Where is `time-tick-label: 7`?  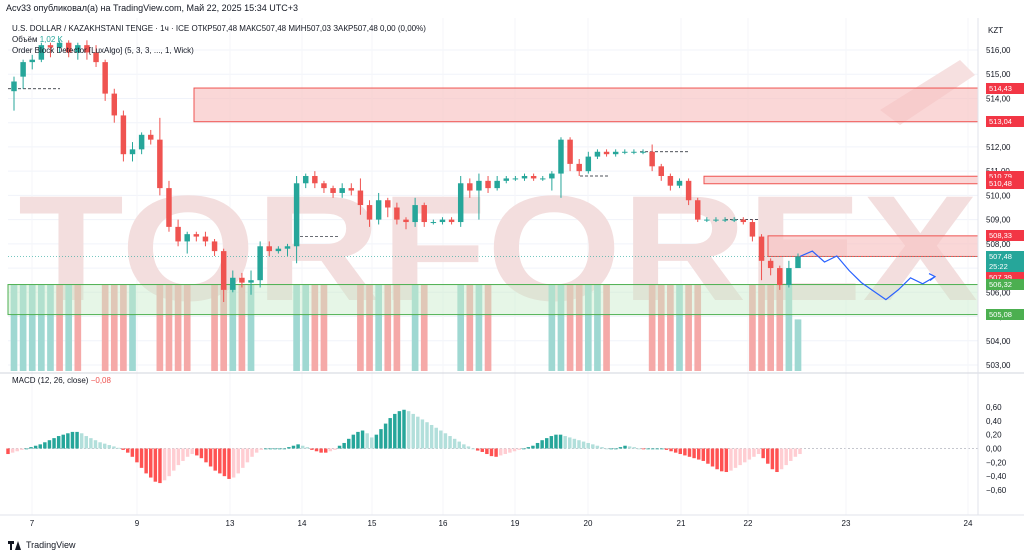
time-tick-label: 7 is located at coordinates (32, 523).